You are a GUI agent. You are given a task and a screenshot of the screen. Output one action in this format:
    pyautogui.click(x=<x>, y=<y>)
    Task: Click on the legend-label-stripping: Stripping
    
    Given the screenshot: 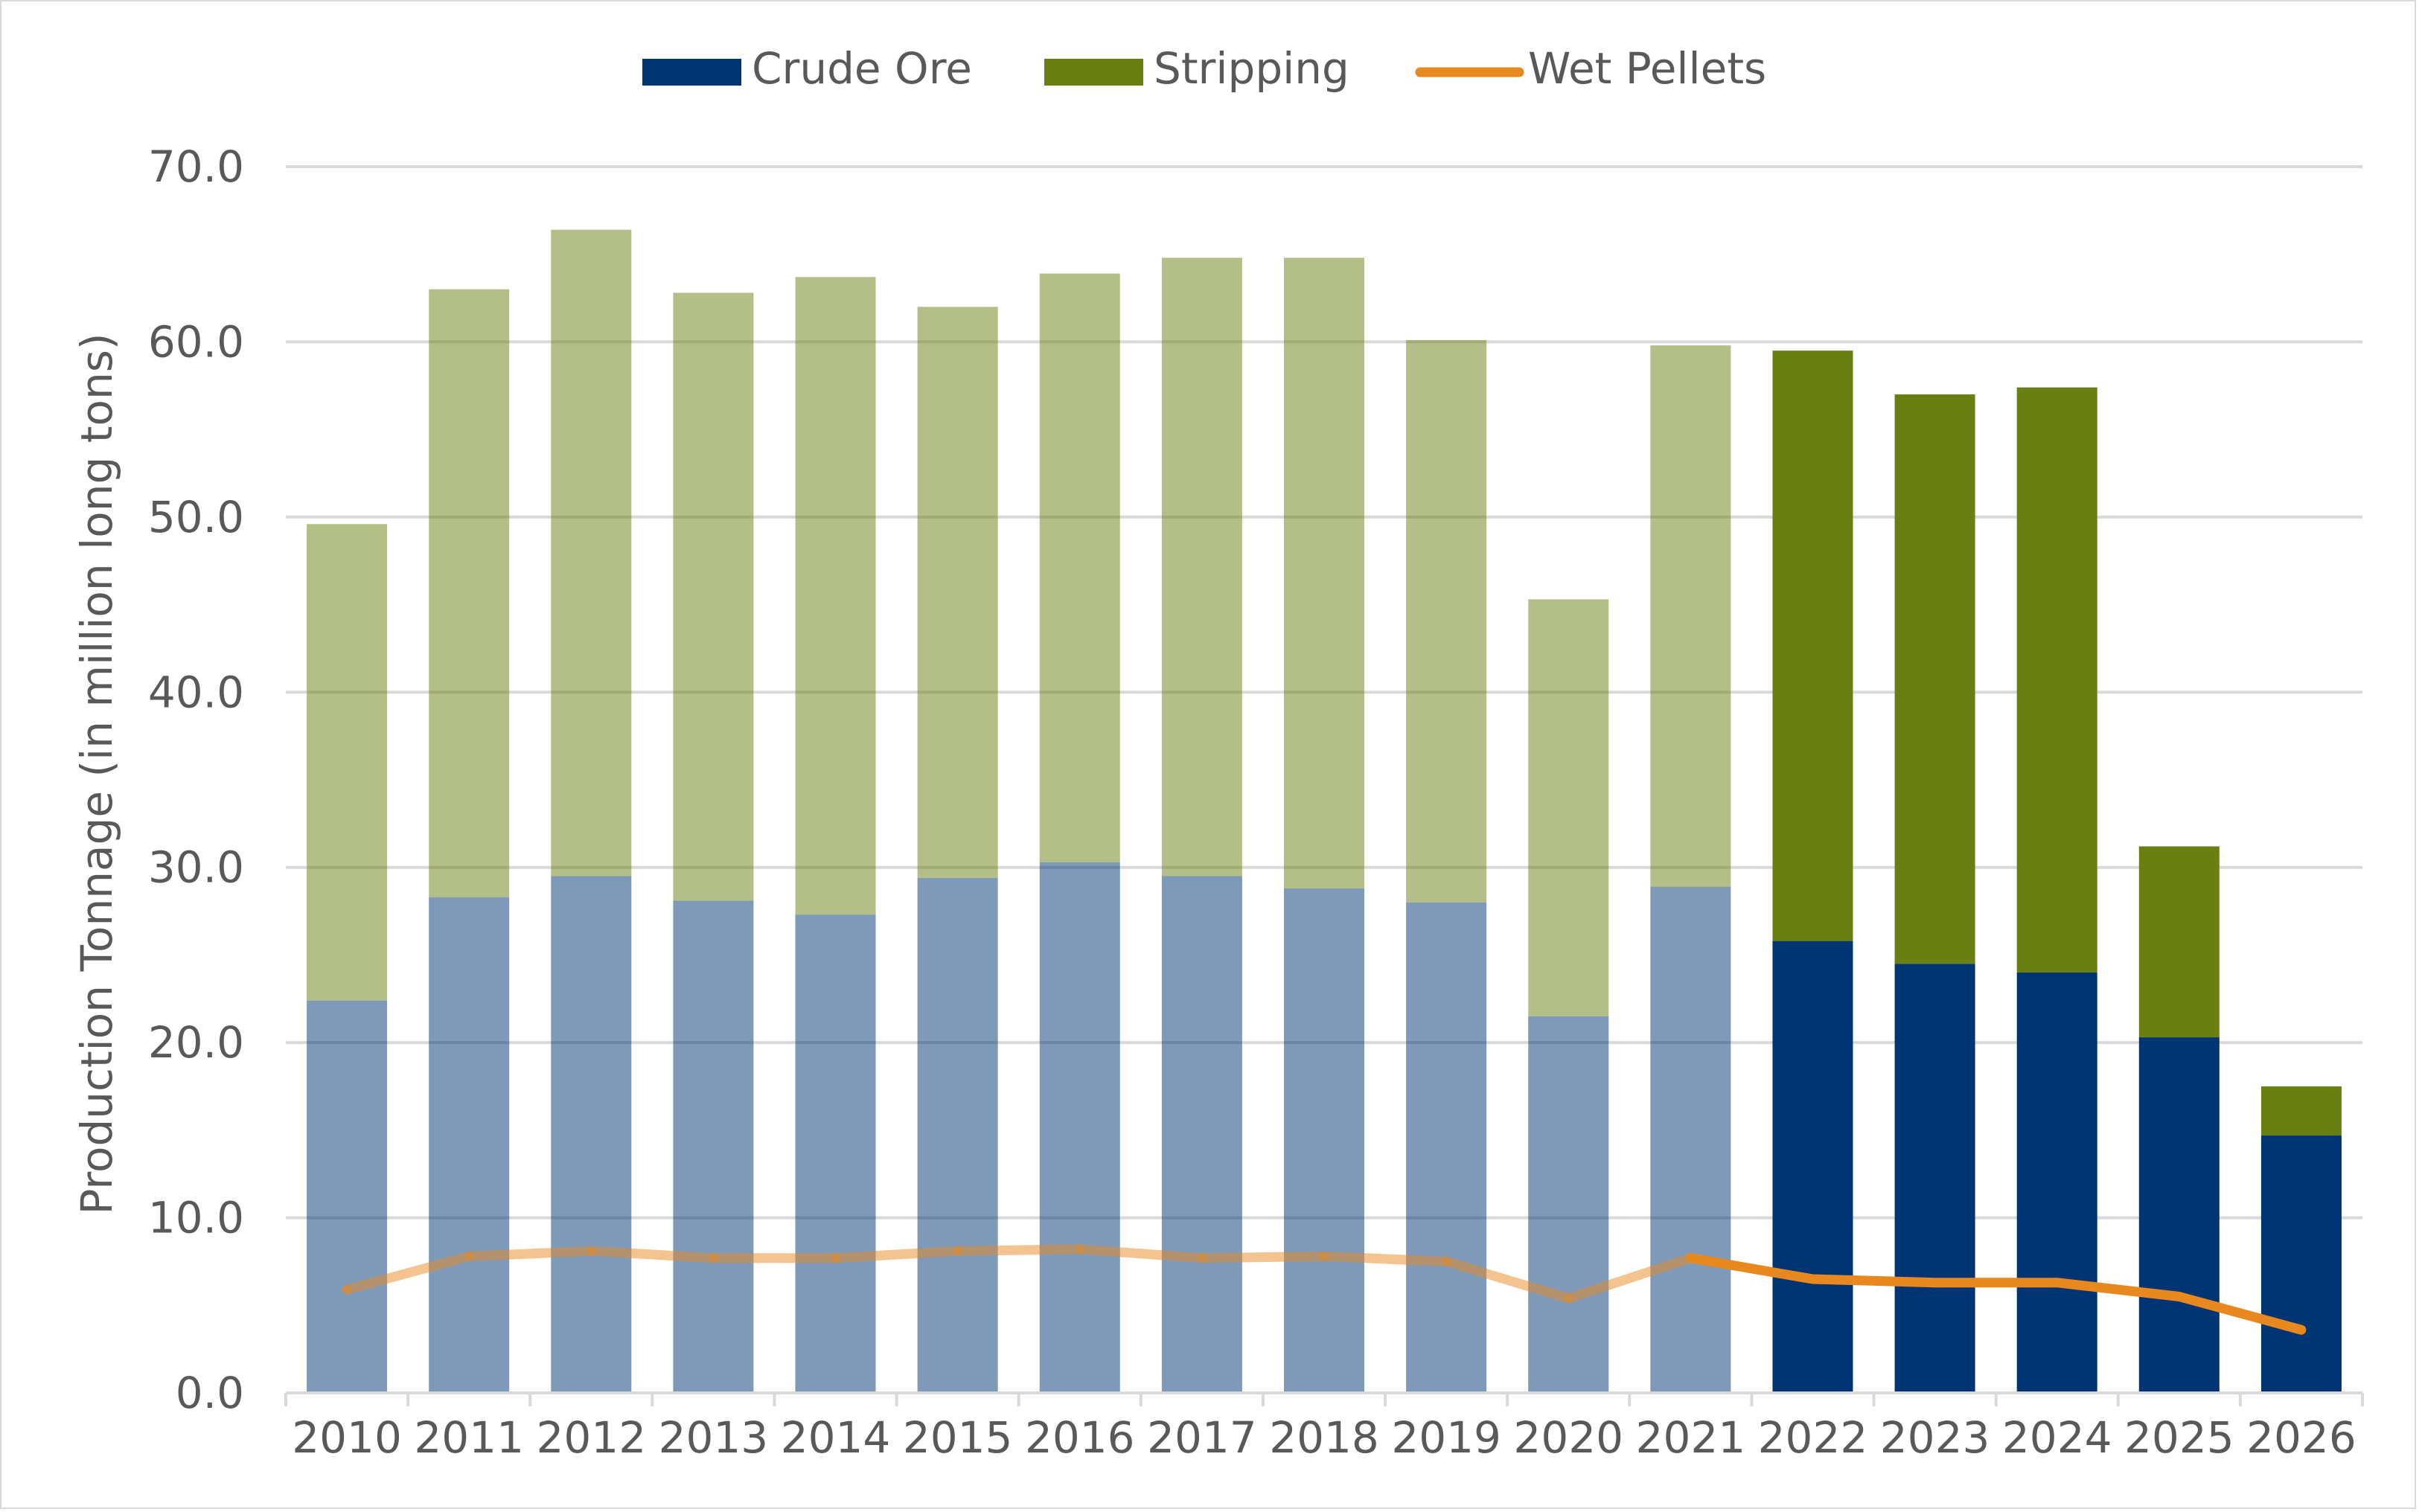 What is the action you would take?
    pyautogui.click(x=1251, y=68)
    